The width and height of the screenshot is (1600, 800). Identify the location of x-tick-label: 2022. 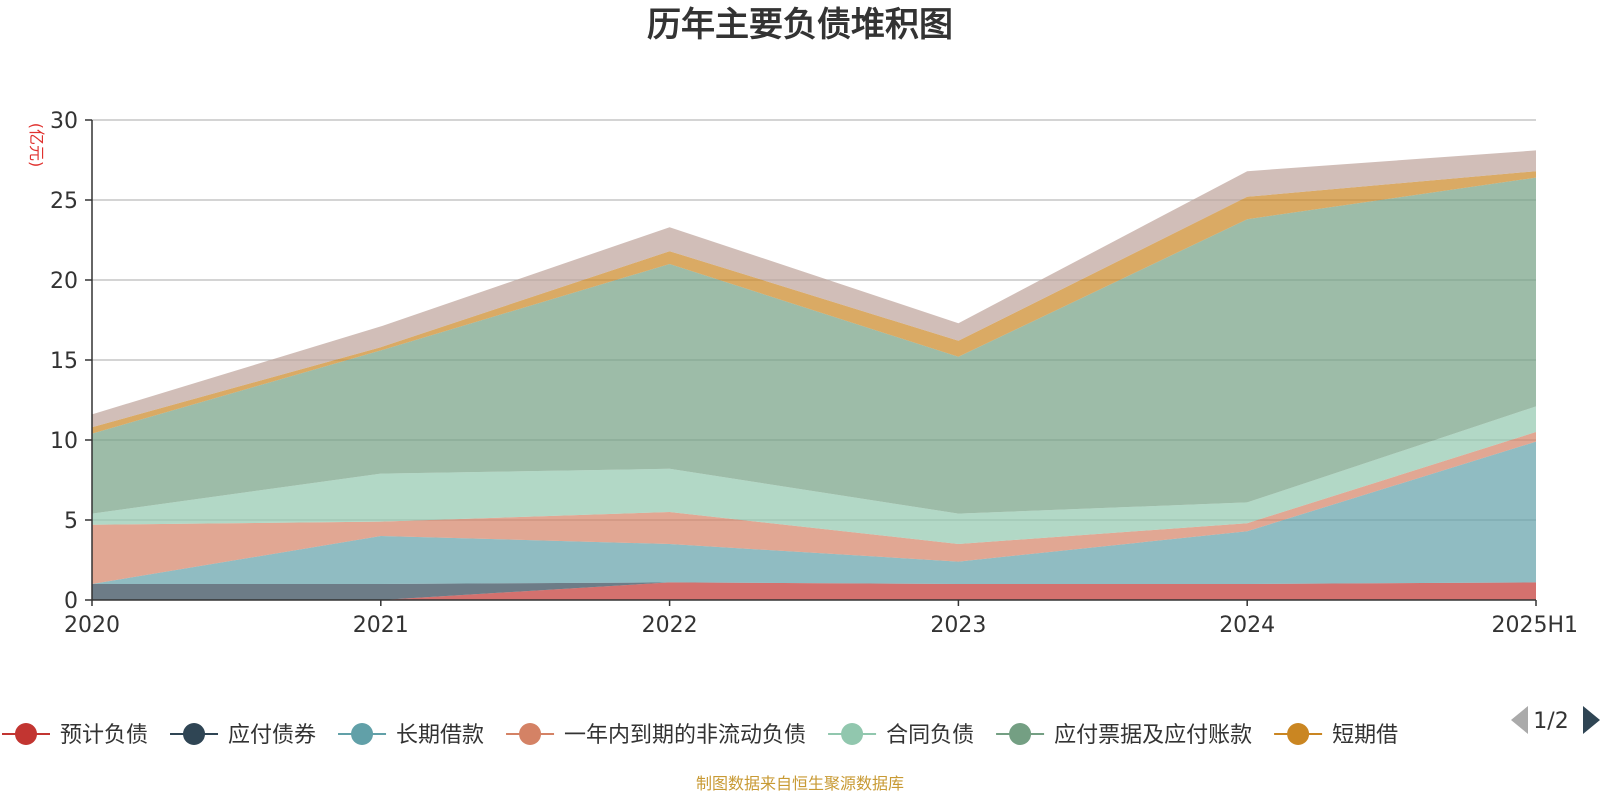
(670, 625).